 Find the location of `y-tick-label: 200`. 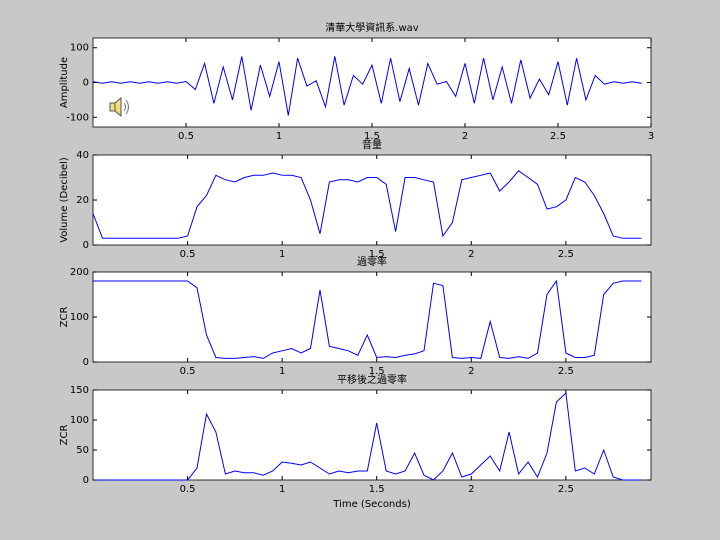

y-tick-label: 200 is located at coordinates (79, 272).